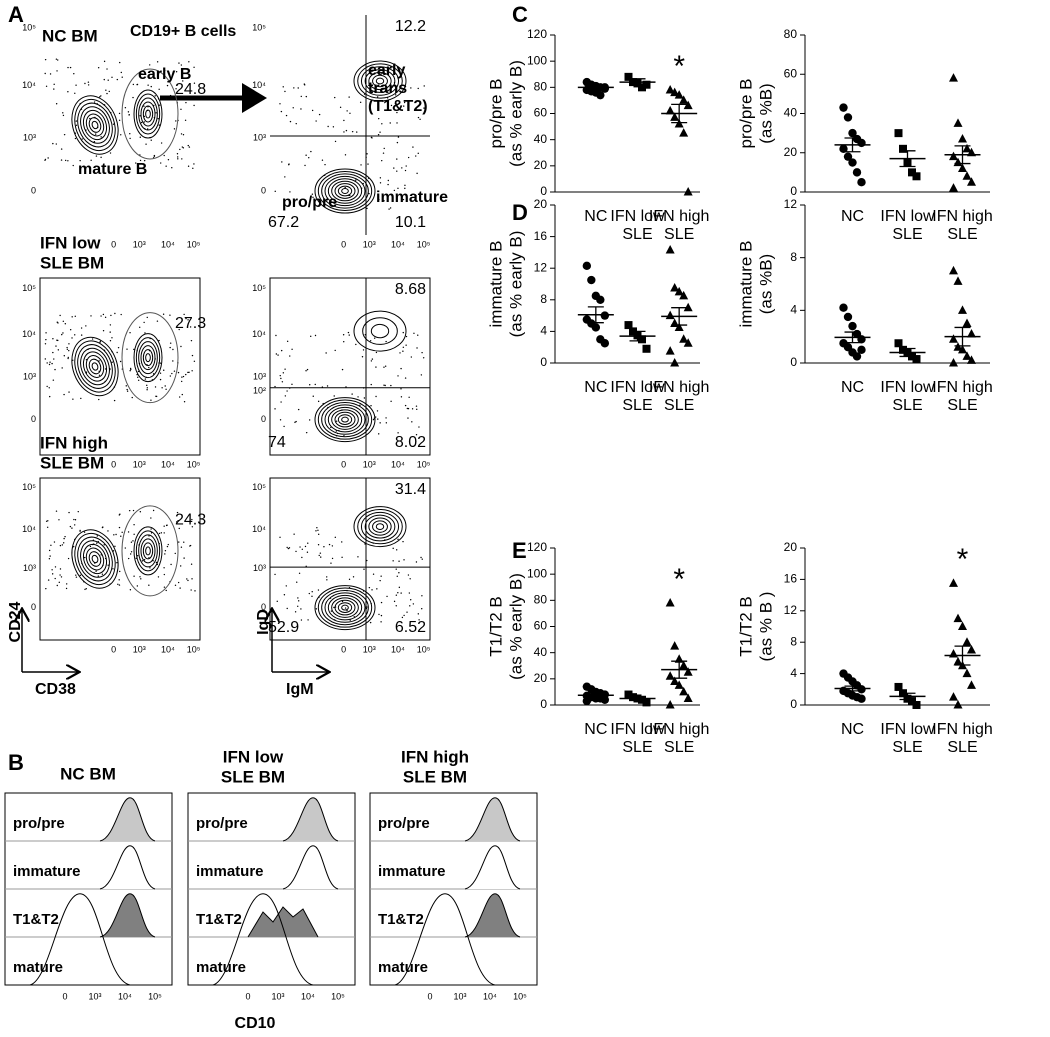 The image size is (1050, 1037). Describe the element at coordinates (283, 222) in the screenshot. I see `quadrant-value: 67.2` at that location.